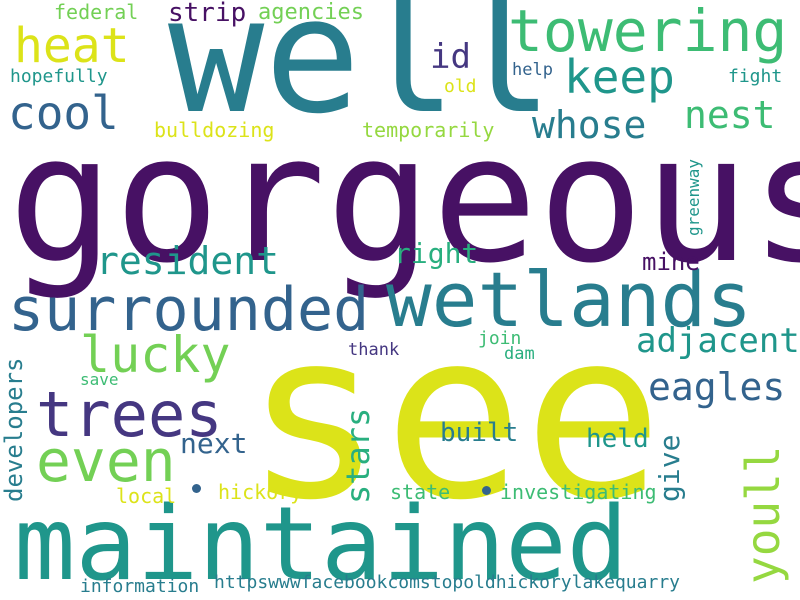  Describe the element at coordinates (532, 70) in the screenshot. I see `word-help: help` at that location.